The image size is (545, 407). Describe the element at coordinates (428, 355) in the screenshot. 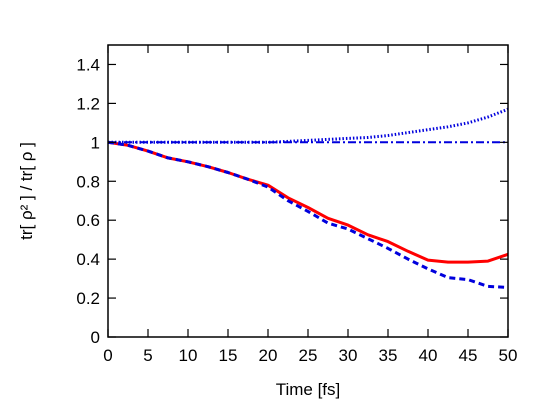

I see `x-tick-label: 40` at that location.